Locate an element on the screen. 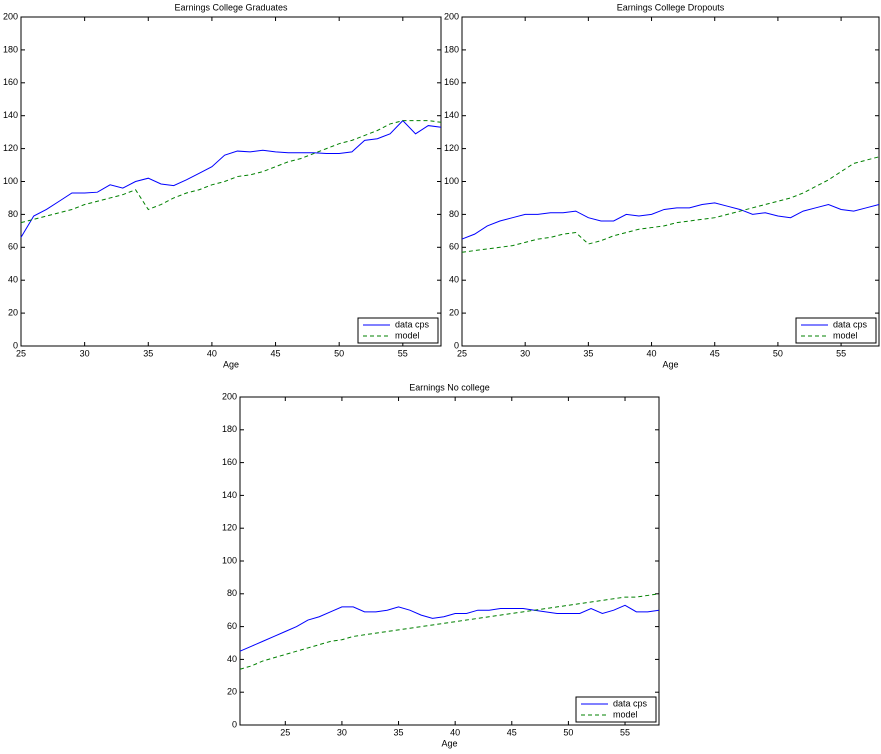 The height and width of the screenshot is (754, 881). chart-title: Earnings College Graduates is located at coordinates (231, 7).